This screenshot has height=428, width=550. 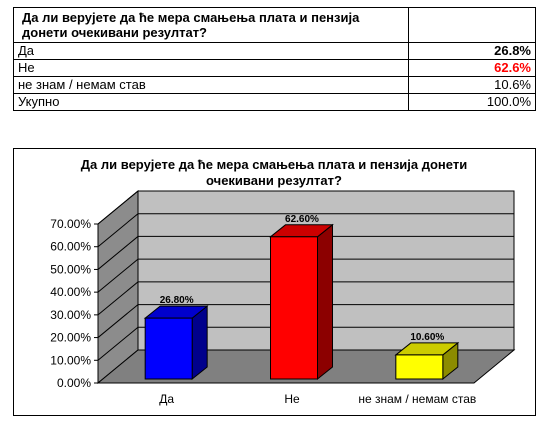 I want to click on x-tick-label: Не, so click(x=292, y=399).